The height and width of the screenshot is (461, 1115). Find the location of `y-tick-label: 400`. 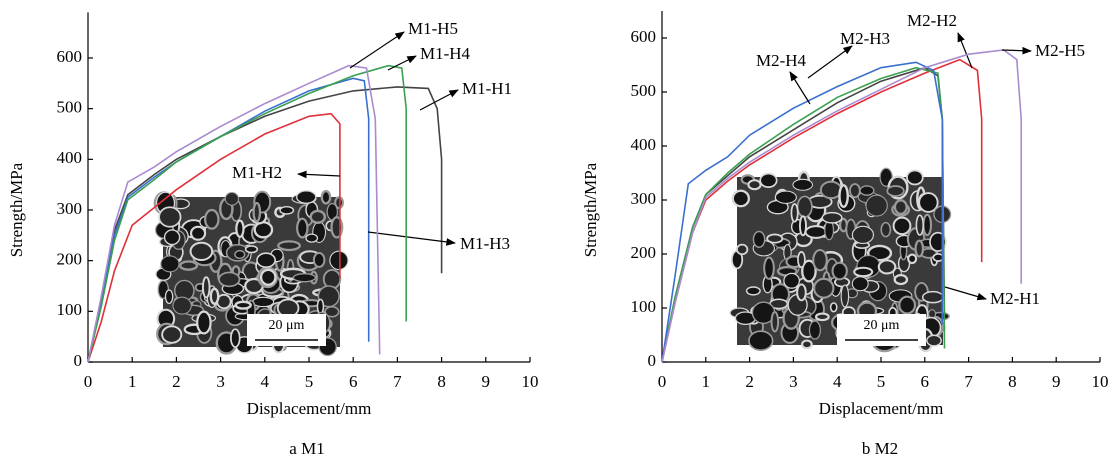

y-tick-label: 400 is located at coordinates (644, 144).